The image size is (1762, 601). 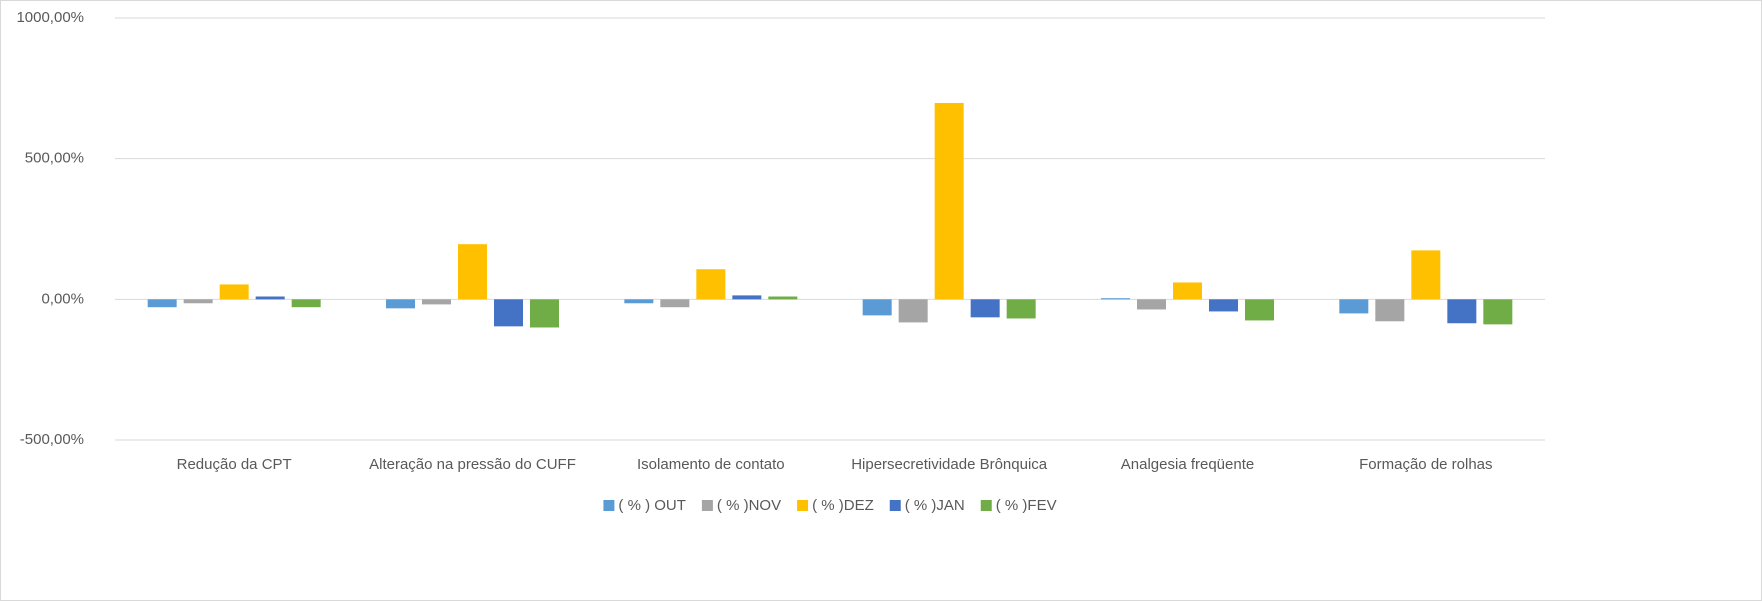 I want to click on x-tick-label: Formação de rolhas, so click(x=1425, y=464).